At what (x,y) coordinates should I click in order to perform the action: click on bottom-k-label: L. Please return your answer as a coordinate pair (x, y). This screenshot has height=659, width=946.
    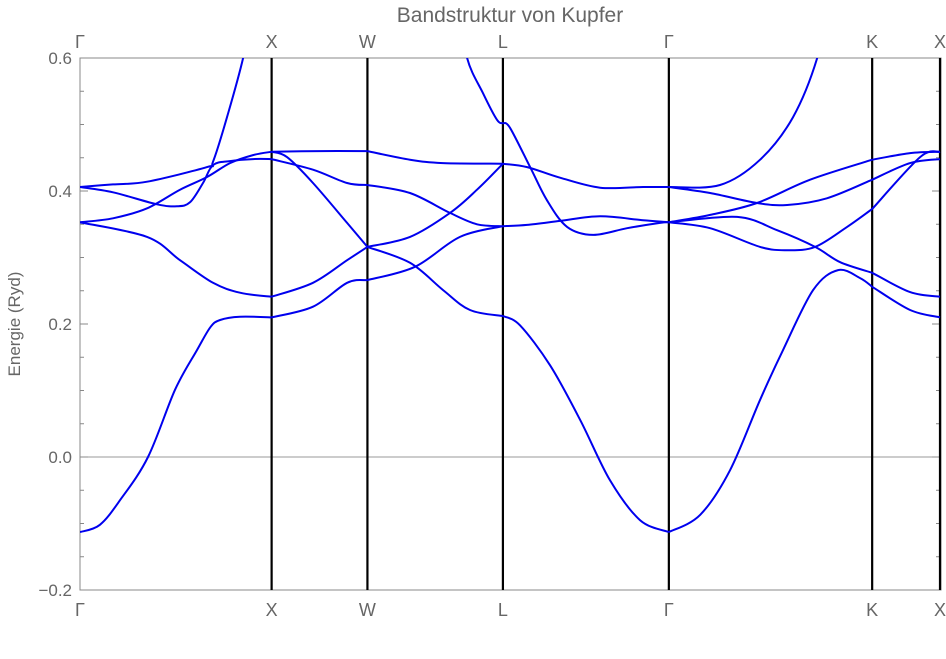
    Looking at the image, I should click on (503, 610).